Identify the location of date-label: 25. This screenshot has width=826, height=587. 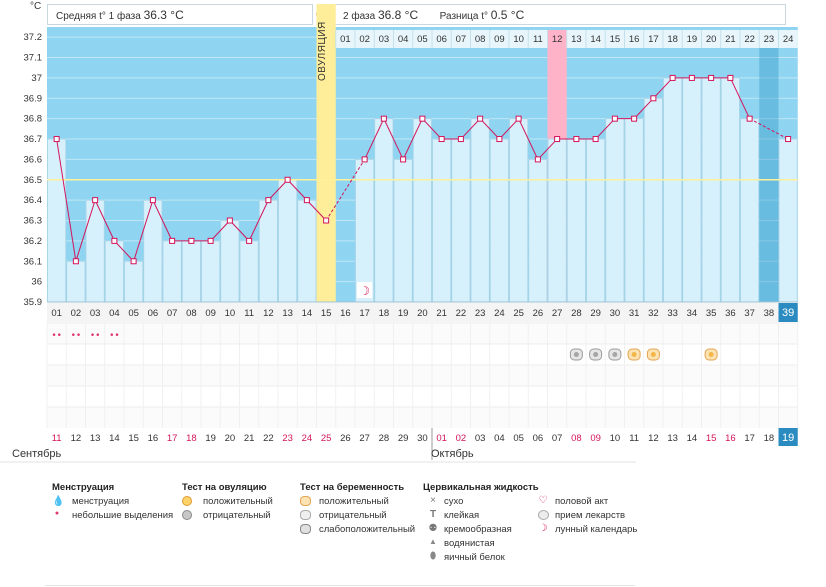
(326, 438).